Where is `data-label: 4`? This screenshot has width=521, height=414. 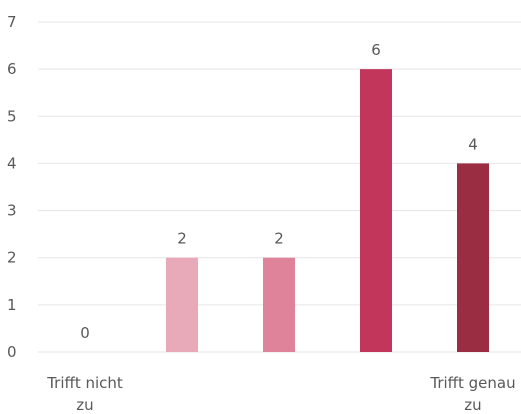
data-label: 4 is located at coordinates (473, 144).